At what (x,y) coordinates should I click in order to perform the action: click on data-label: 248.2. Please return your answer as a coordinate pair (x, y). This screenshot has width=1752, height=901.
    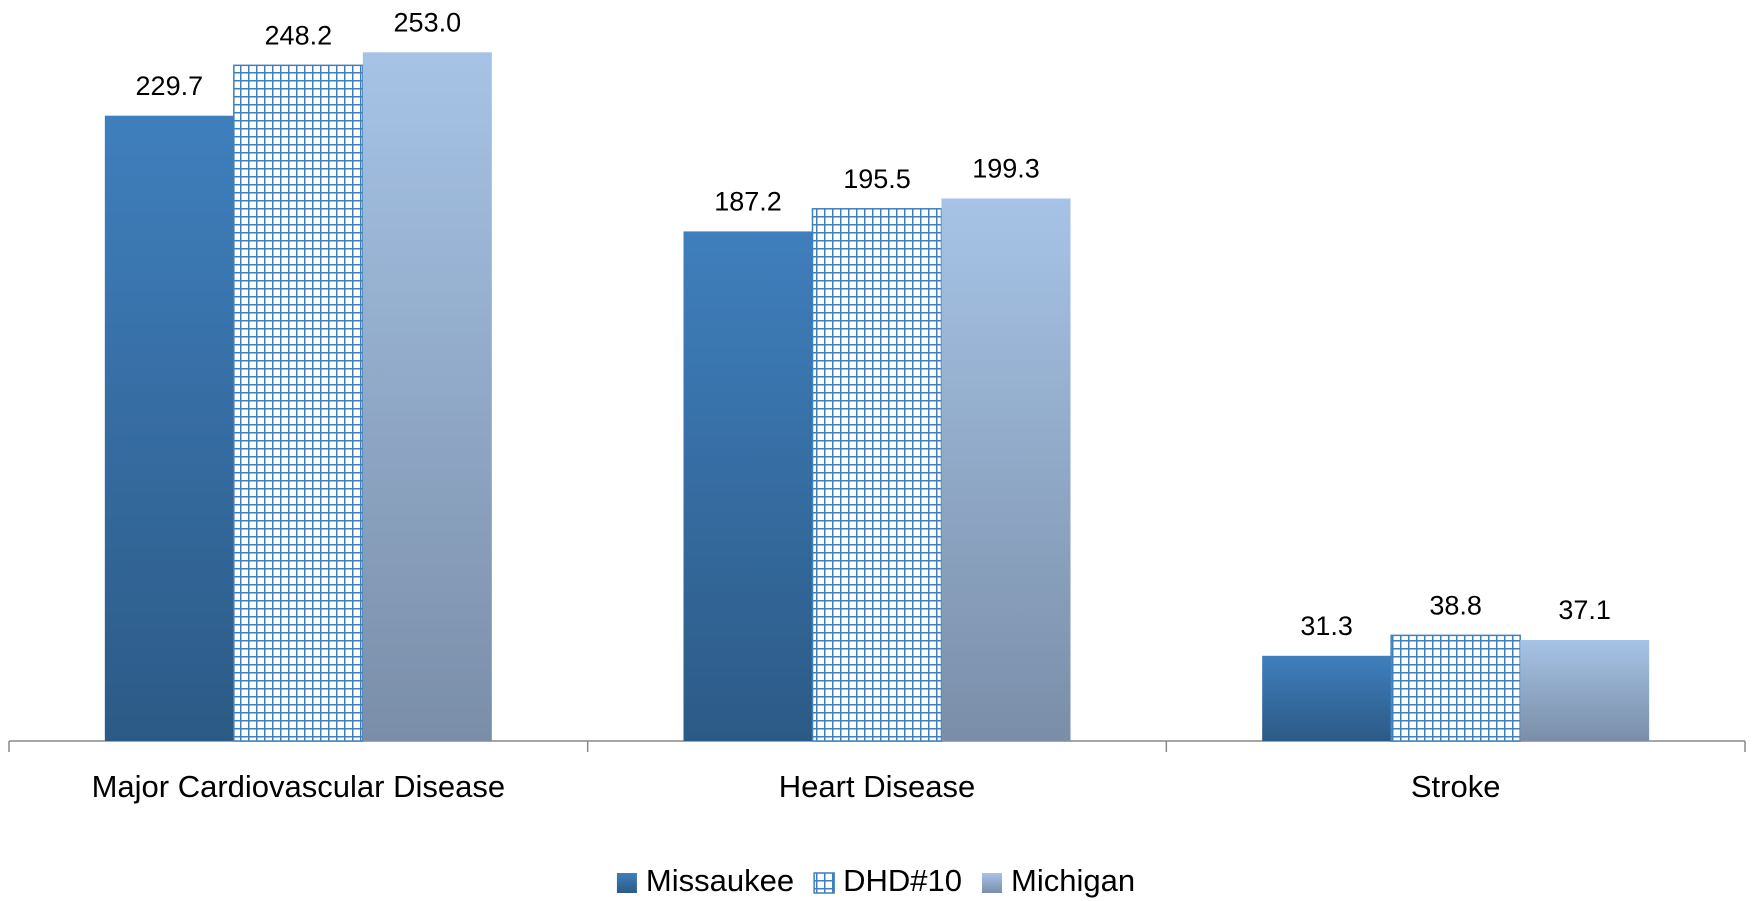
    Looking at the image, I should click on (299, 35).